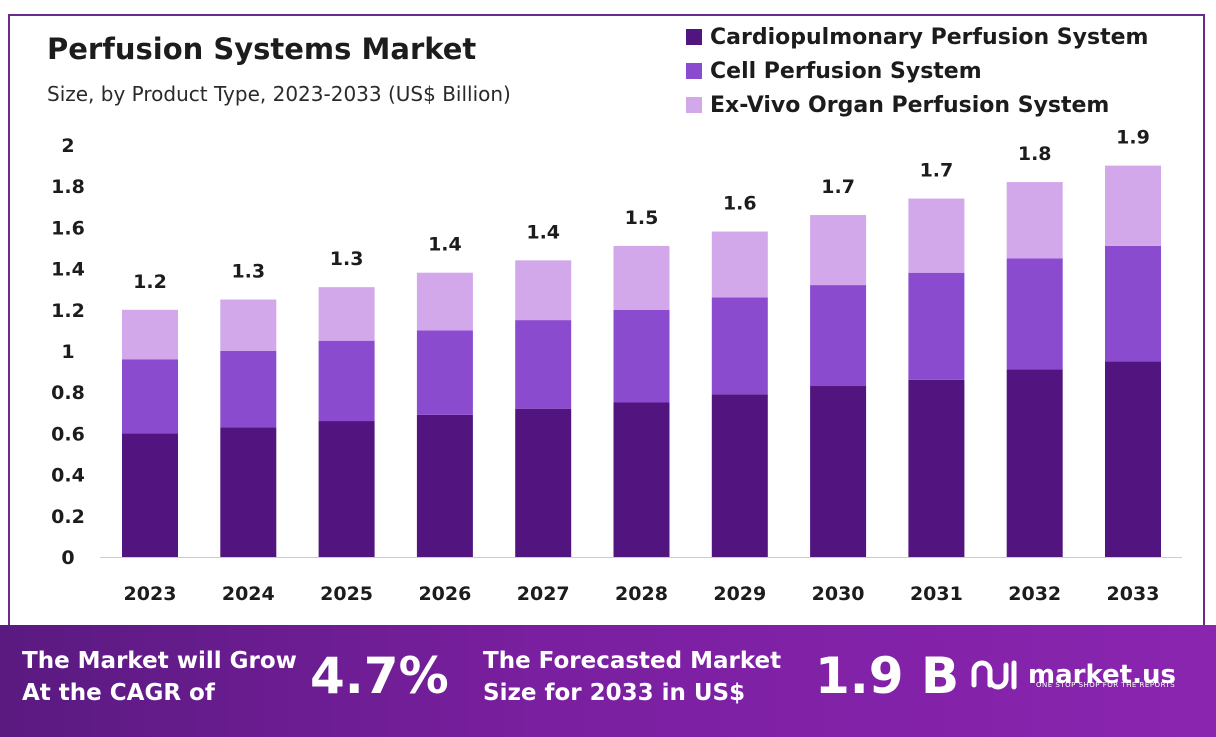 The height and width of the screenshot is (737, 1216). Describe the element at coordinates (543, 594) in the screenshot. I see `x-tick-label: 2027` at that location.